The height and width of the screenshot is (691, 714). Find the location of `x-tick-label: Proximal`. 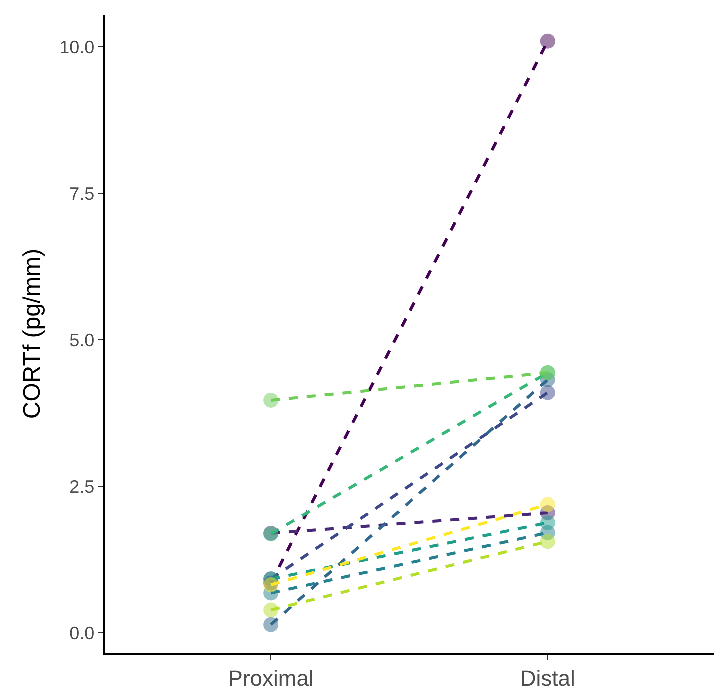

x-tick-label: Proximal is located at coordinates (271, 678).